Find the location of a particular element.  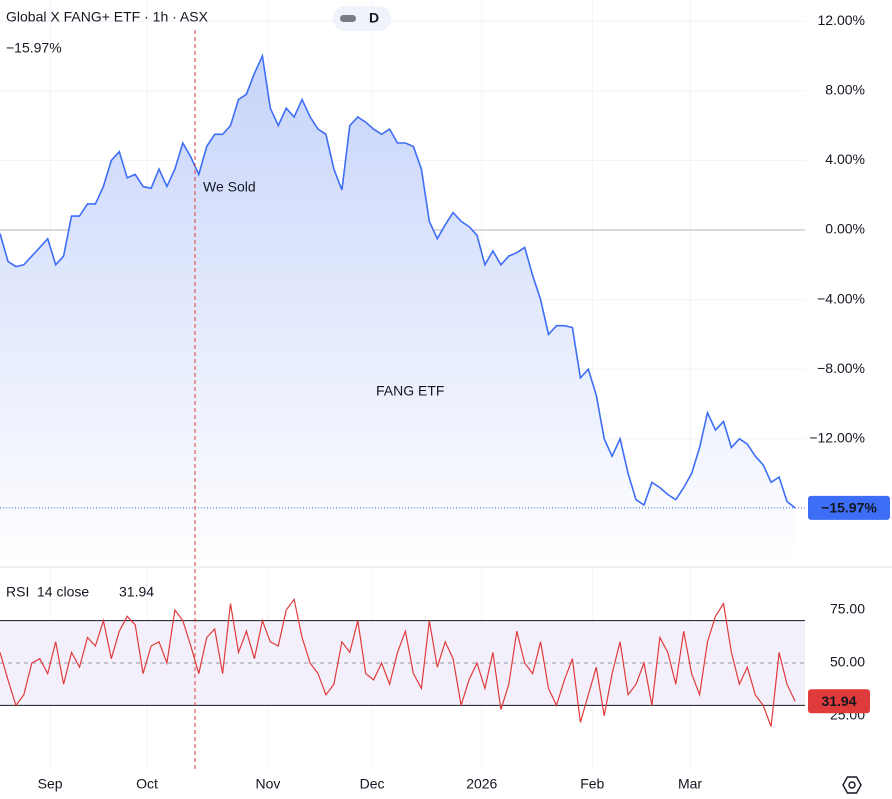

x-tick-label: Dec is located at coordinates (372, 784).